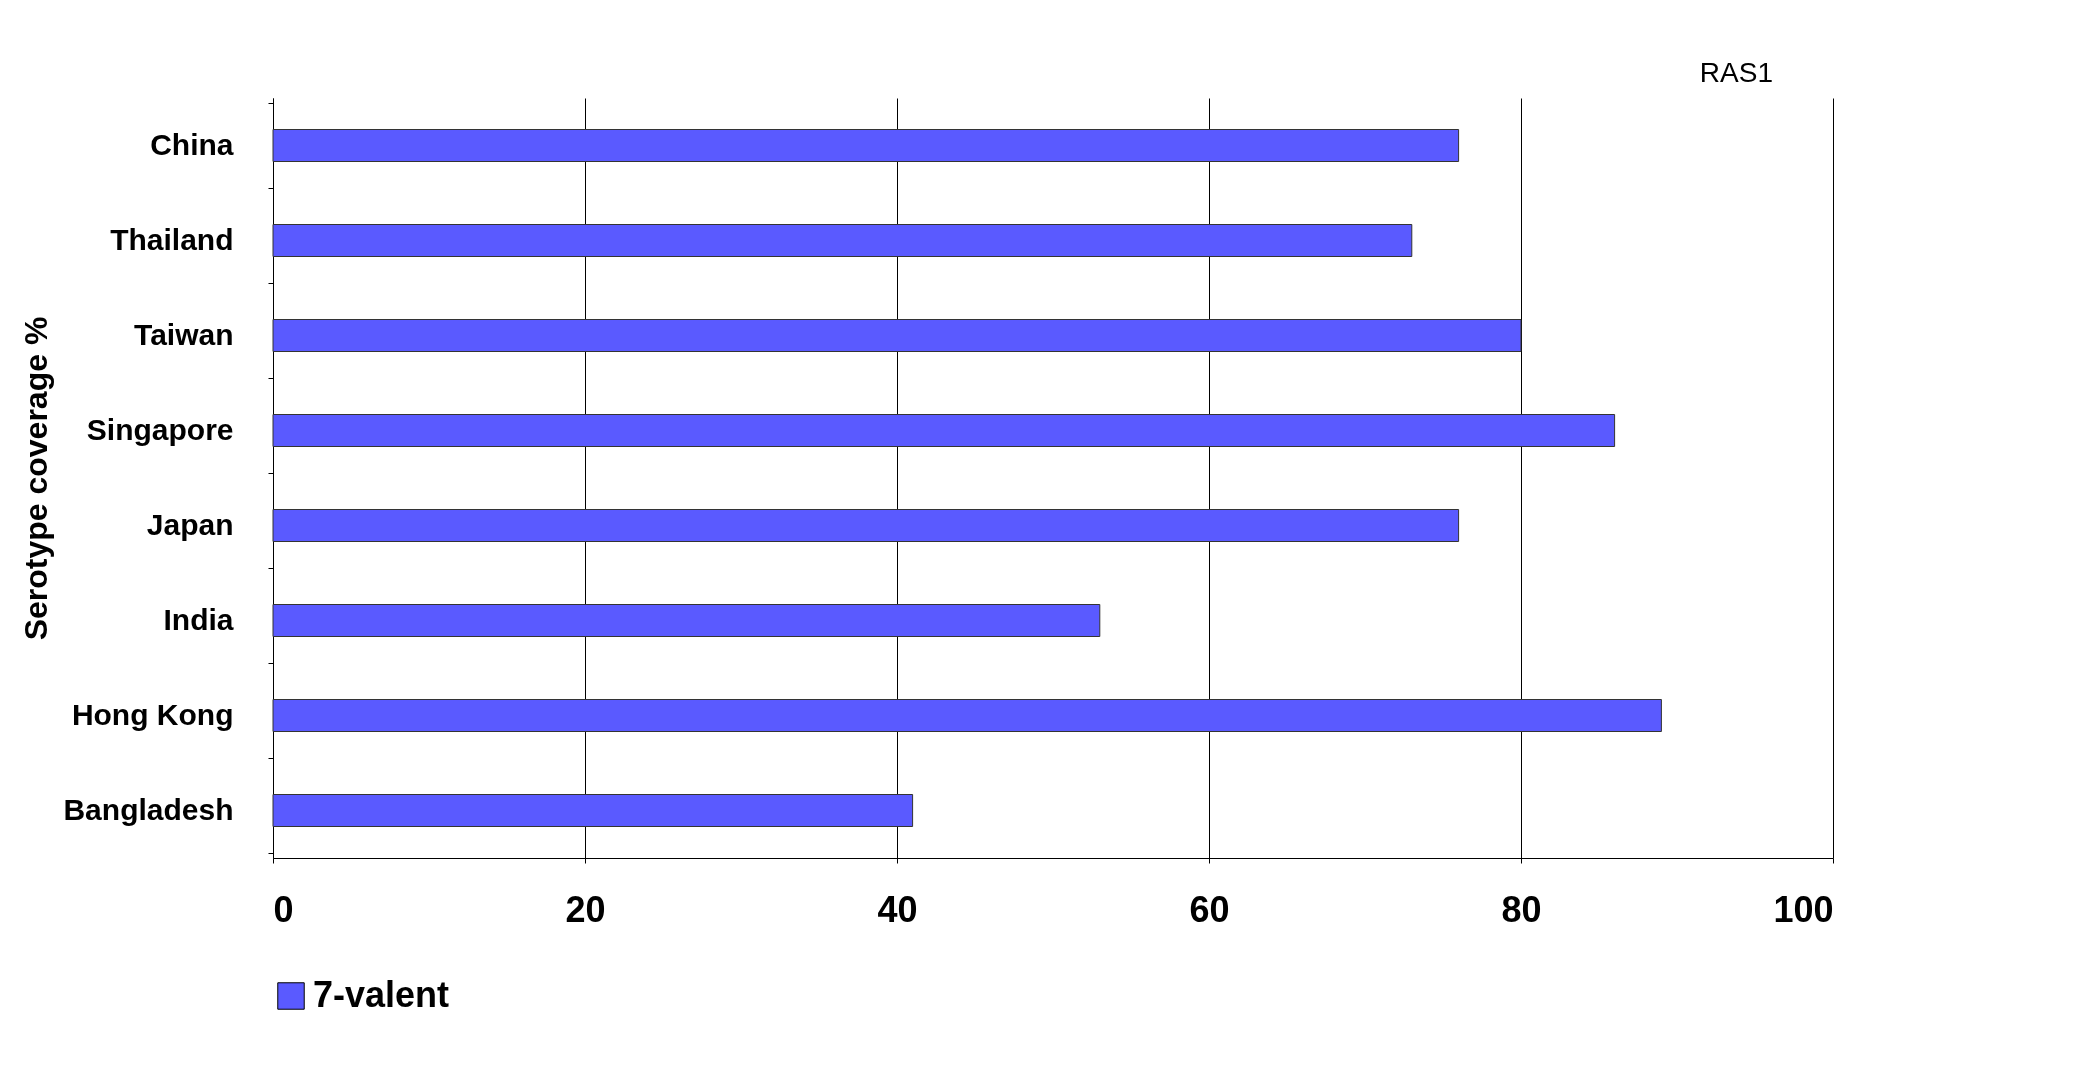 The height and width of the screenshot is (1079, 2073). What do you see at coordinates (152, 714) in the screenshot?
I see `y-tick-label: Hong Kong` at bounding box center [152, 714].